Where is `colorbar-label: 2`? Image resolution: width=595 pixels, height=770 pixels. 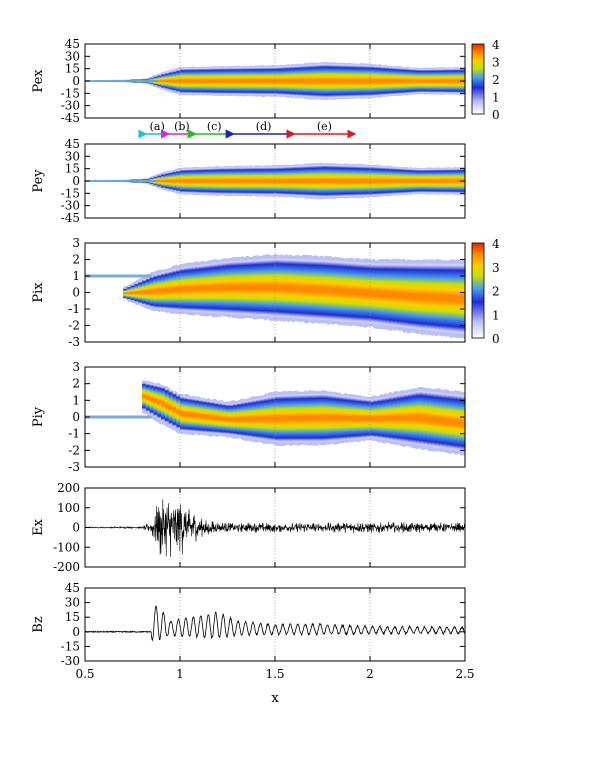
colorbar-label: 2 is located at coordinates (496, 292).